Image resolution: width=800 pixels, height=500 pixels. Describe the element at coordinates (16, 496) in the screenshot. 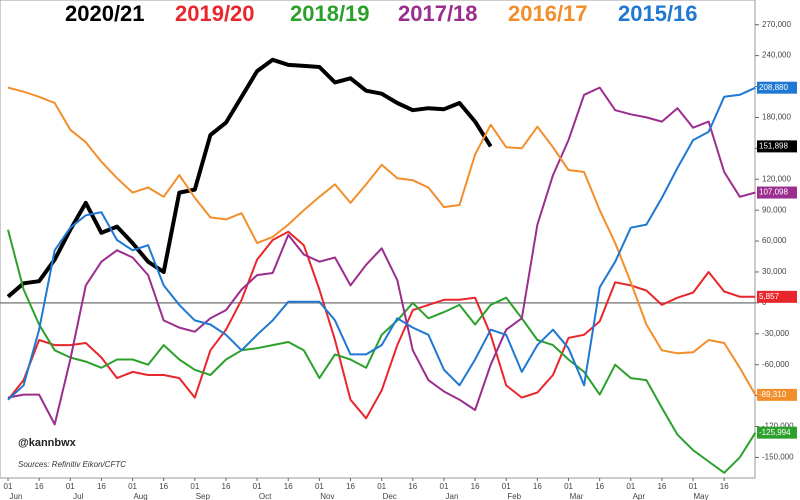

I see `month-label: Jun` at that location.